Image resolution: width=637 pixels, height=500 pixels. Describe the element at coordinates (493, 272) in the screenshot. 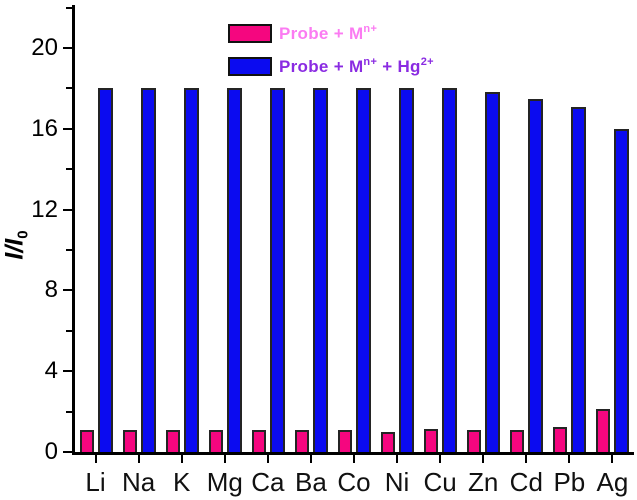

I see `bar-probe-m-hg-zn` at that location.